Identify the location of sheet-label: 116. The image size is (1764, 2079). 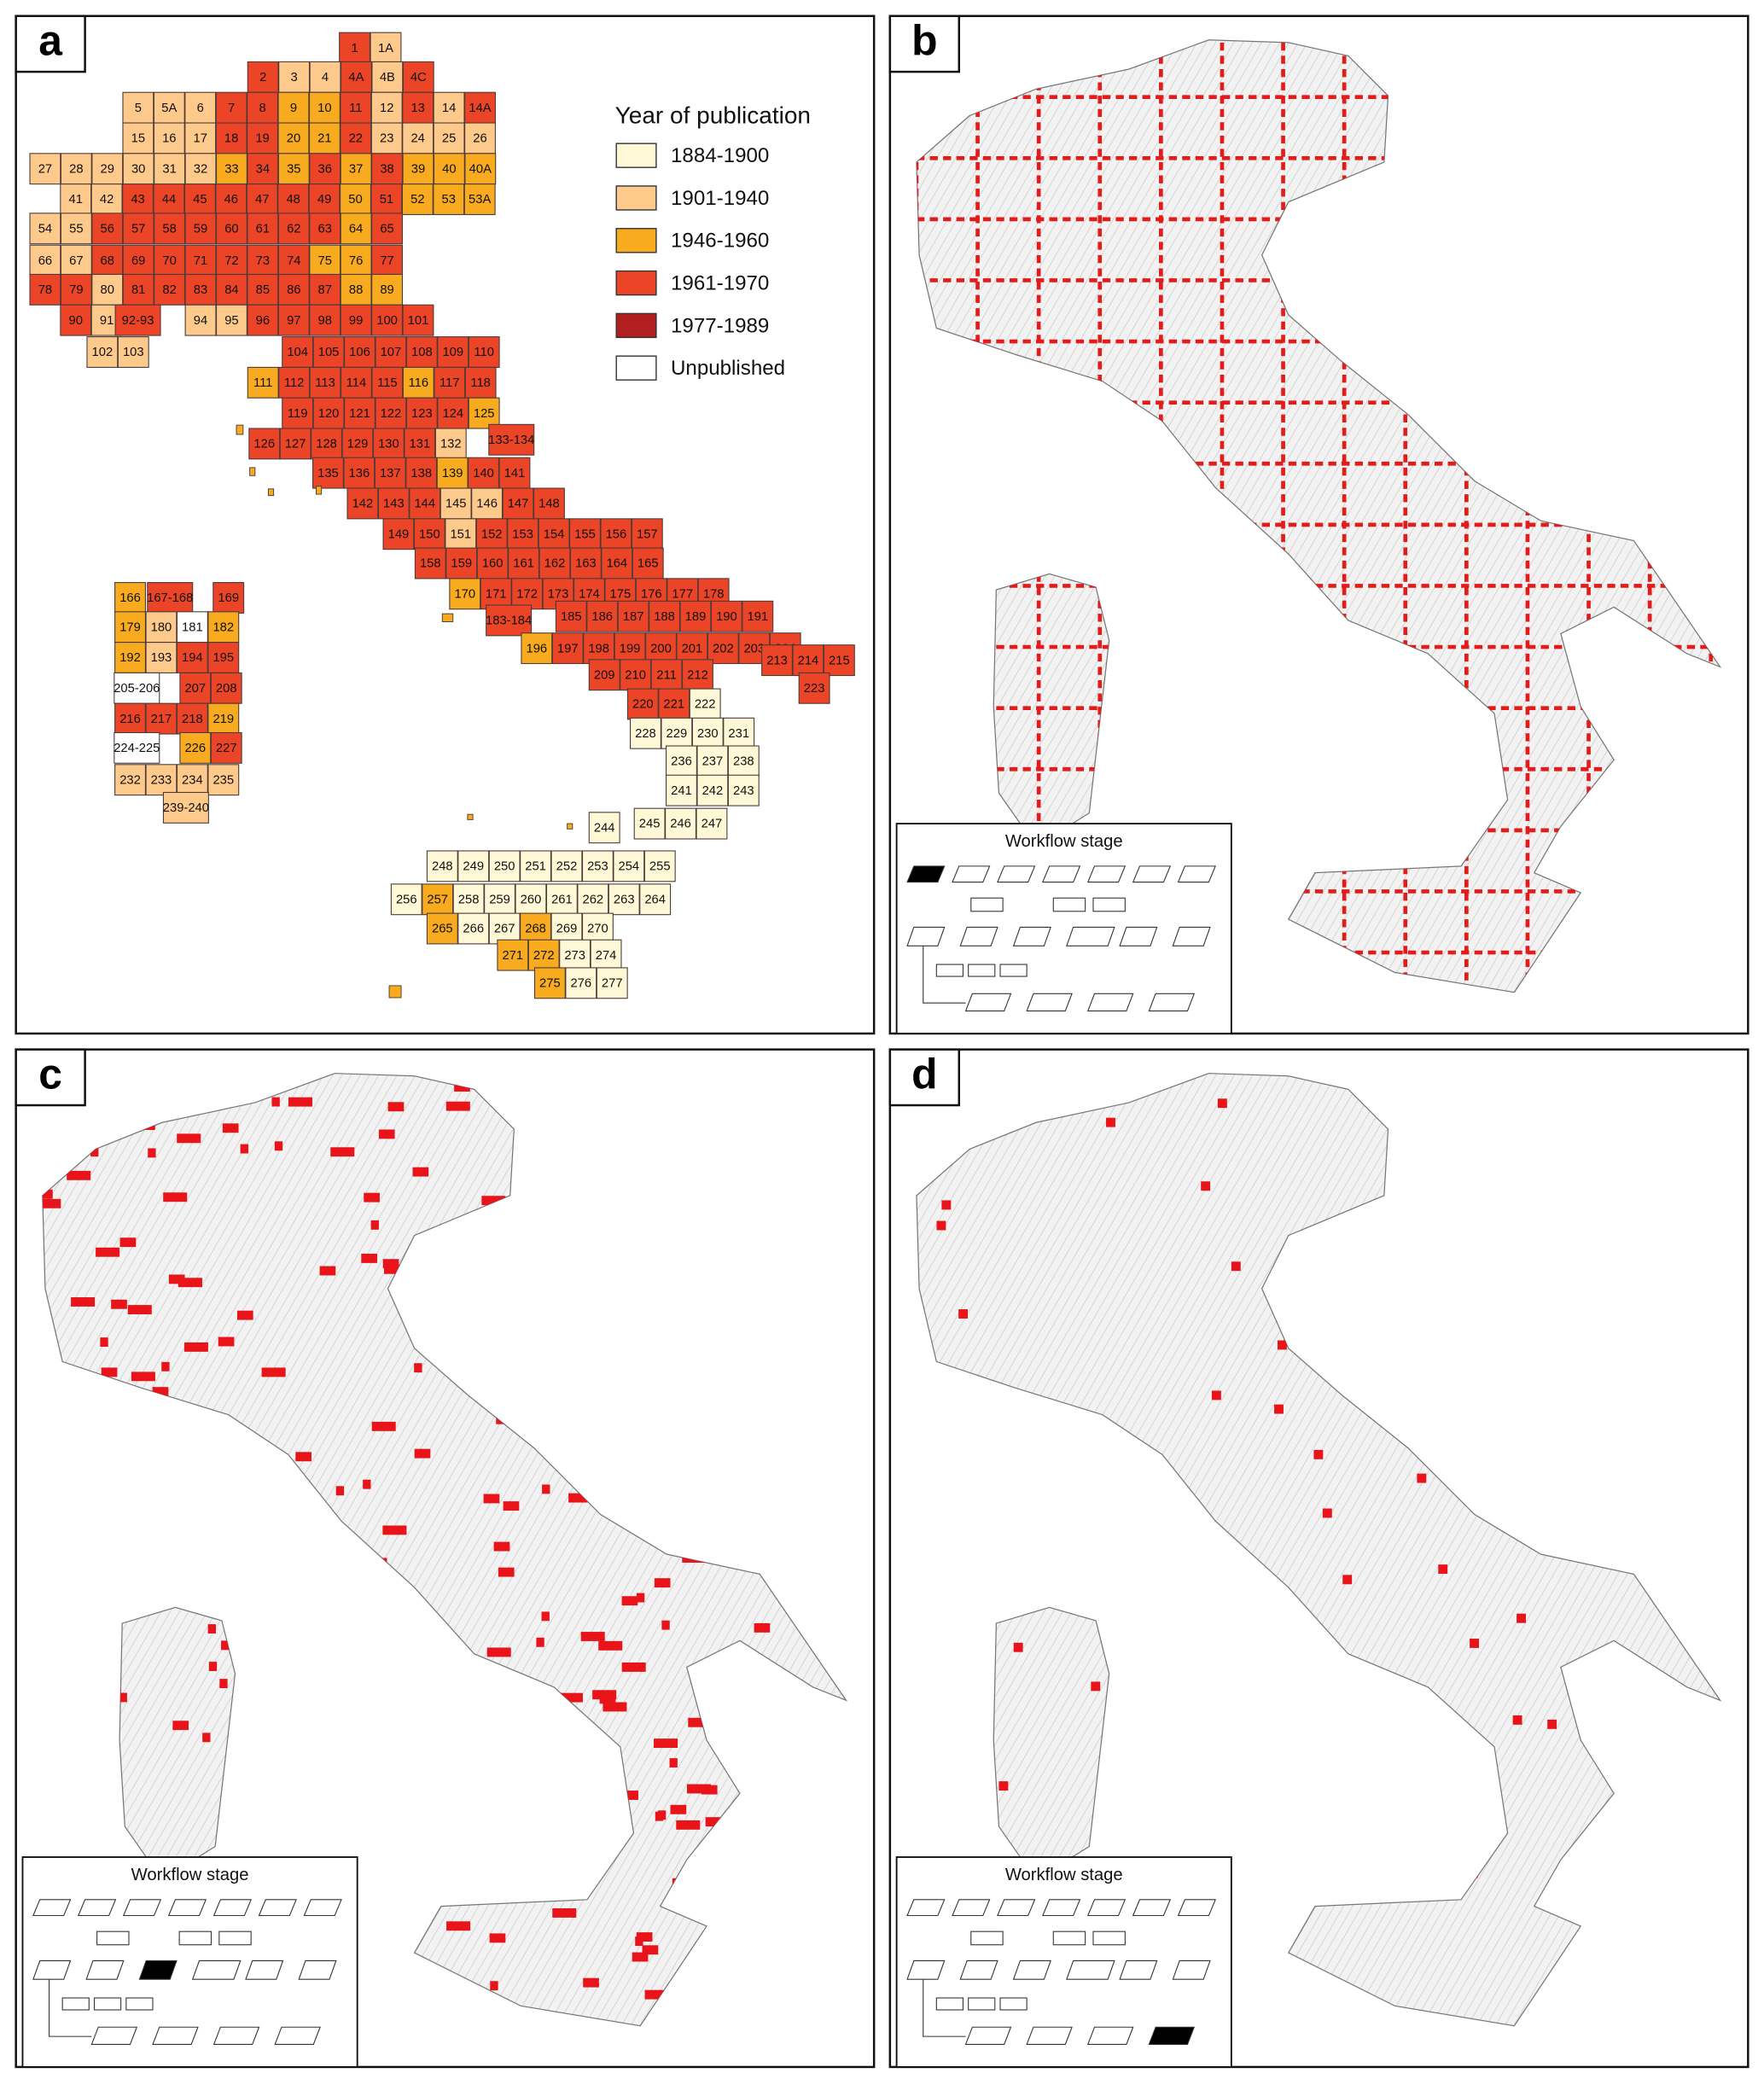
(419, 383).